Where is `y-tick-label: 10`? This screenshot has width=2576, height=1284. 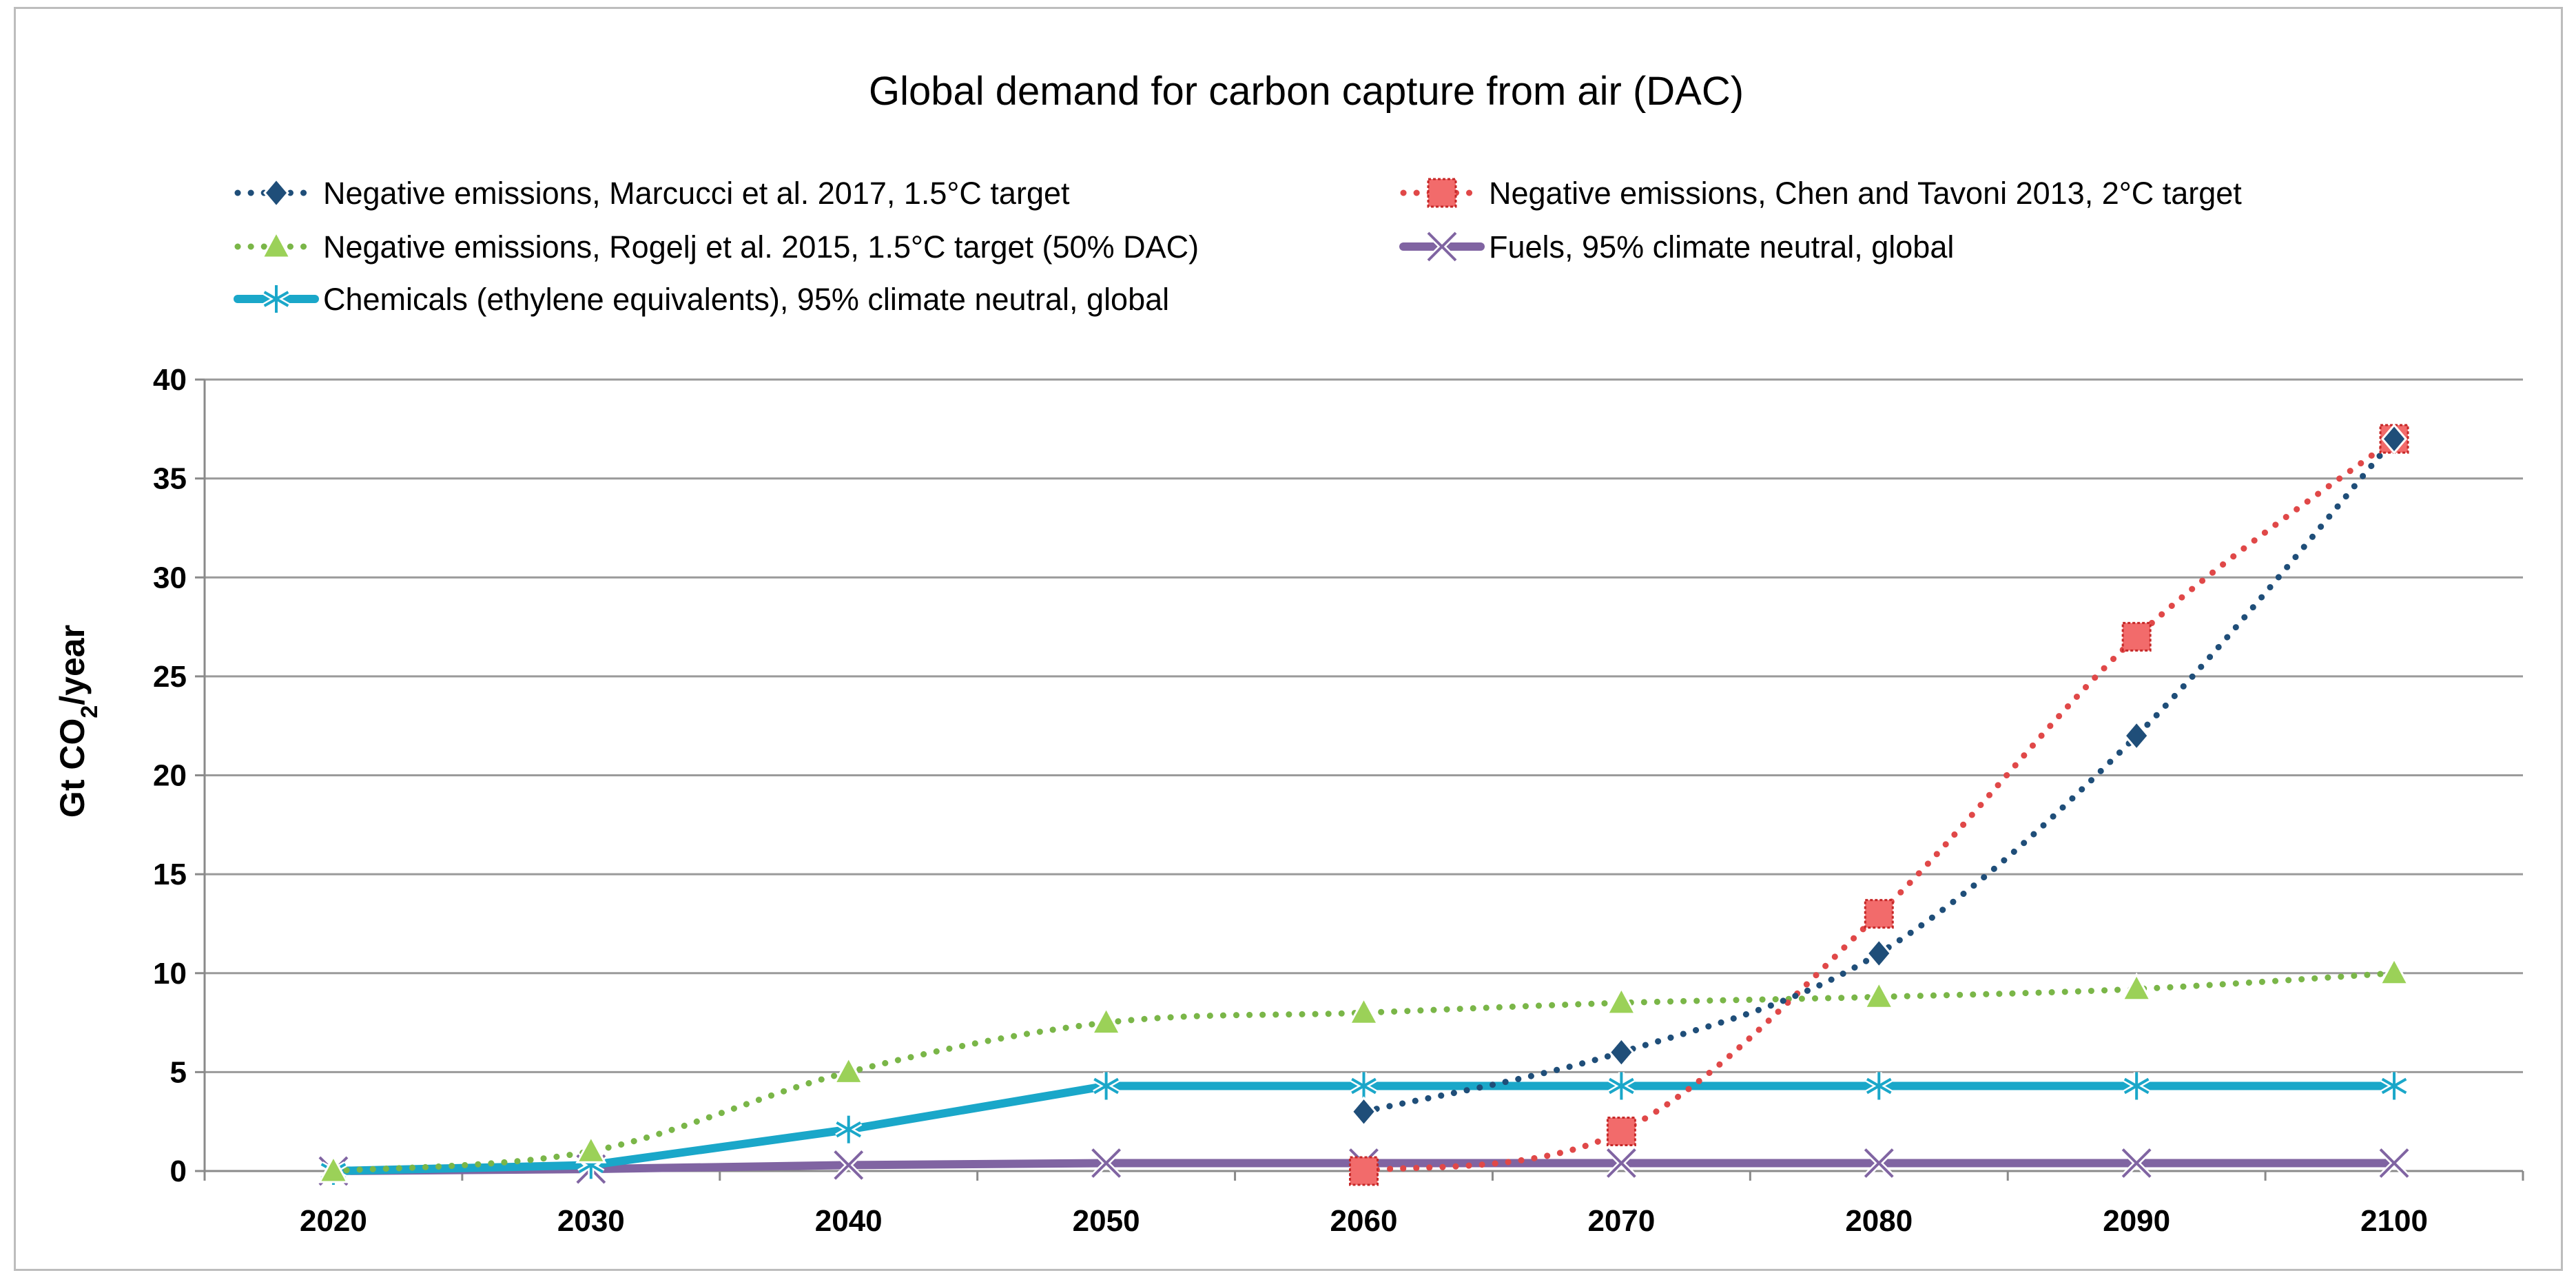 y-tick-label: 10 is located at coordinates (170, 974).